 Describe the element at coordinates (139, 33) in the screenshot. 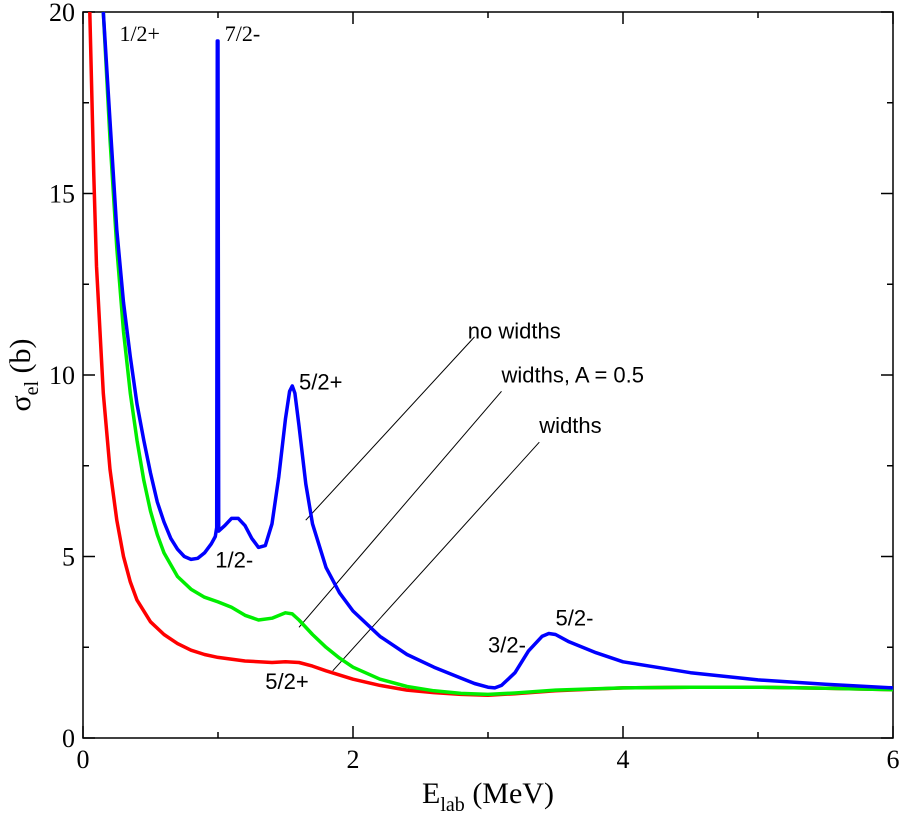

I see `annotation-label: 1/2+` at that location.